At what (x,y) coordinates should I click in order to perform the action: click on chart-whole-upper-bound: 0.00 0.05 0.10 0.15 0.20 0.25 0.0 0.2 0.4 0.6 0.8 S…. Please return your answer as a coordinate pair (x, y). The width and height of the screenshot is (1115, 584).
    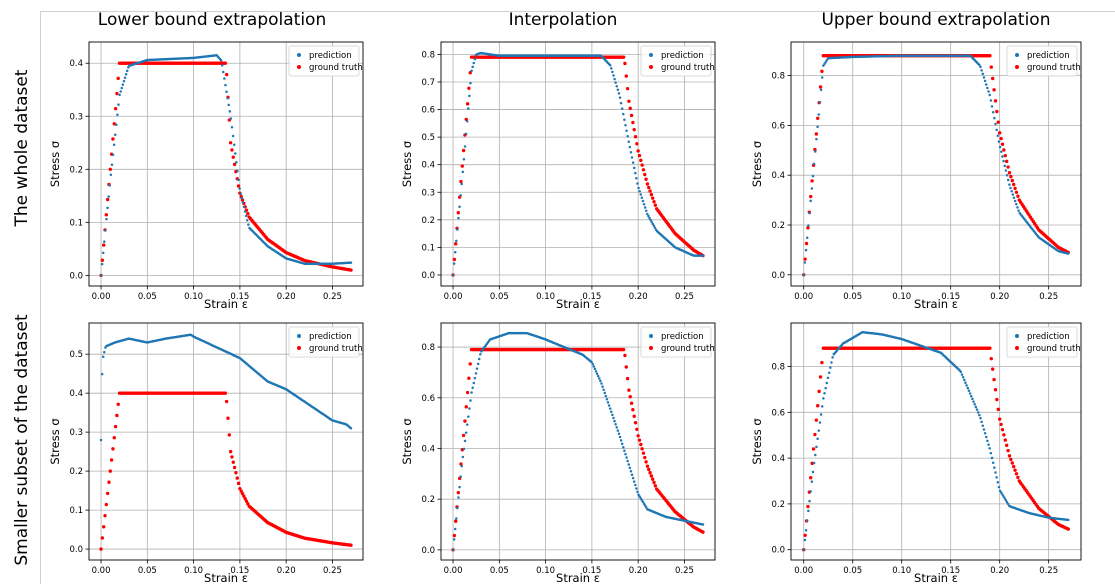
    Looking at the image, I should click on (916, 175).